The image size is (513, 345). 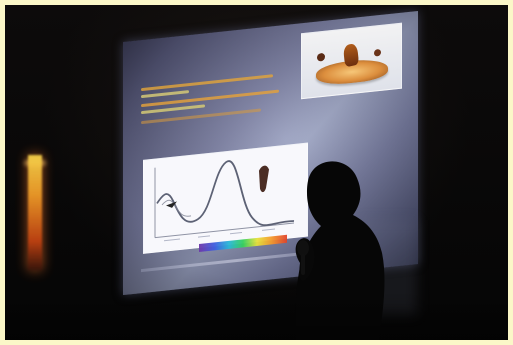 I want to click on amber-stone-small-left, so click(x=321, y=57).